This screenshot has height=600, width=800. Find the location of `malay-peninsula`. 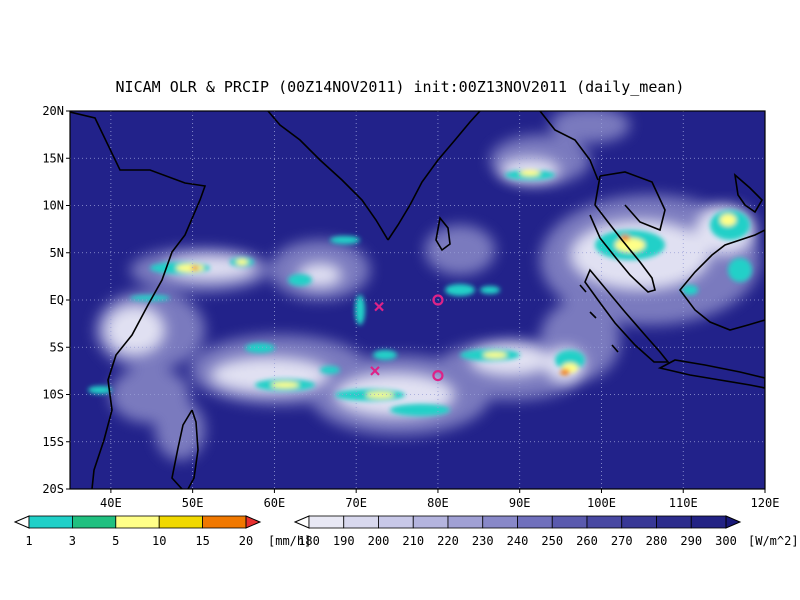

malay-peninsula is located at coordinates (622, 234).